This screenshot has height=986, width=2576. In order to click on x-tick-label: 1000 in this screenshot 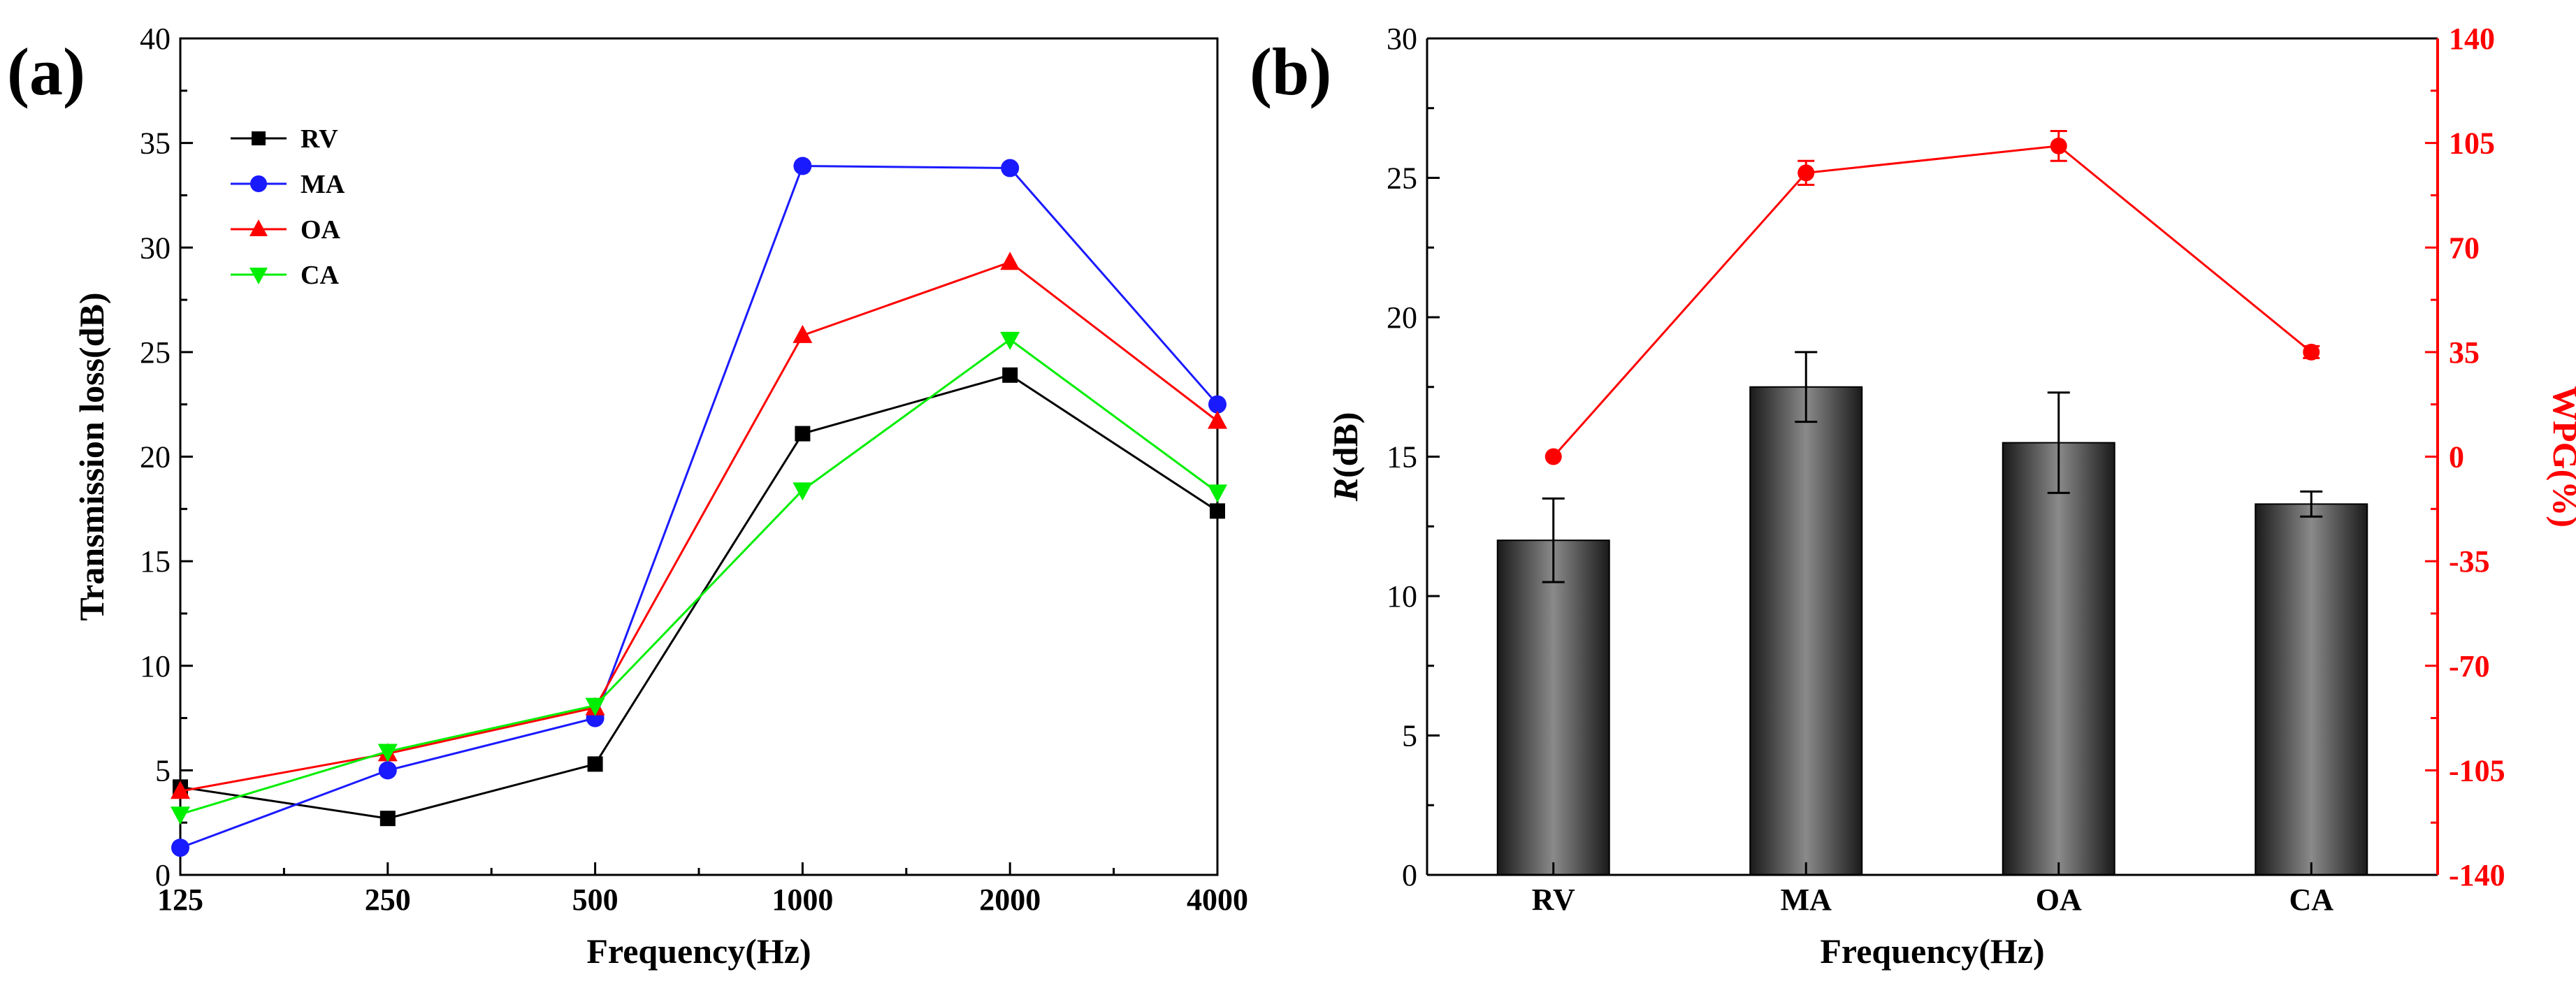, I will do `click(802, 900)`.